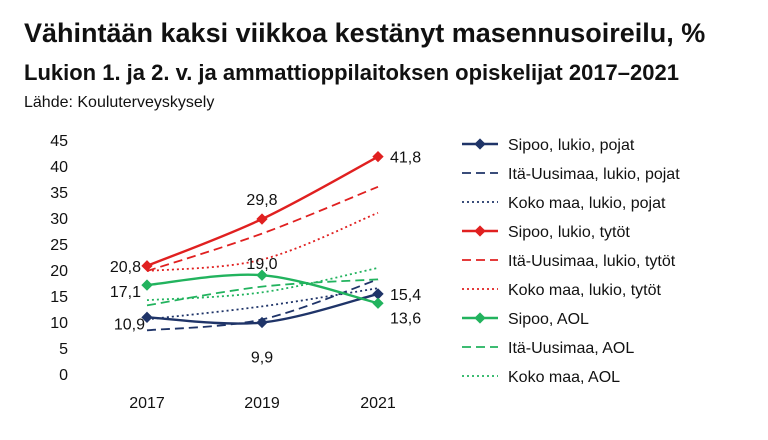 This screenshot has width=768, height=440. Describe the element at coordinates (59, 271) in the screenshot. I see `y-tick-label: 20` at that location.